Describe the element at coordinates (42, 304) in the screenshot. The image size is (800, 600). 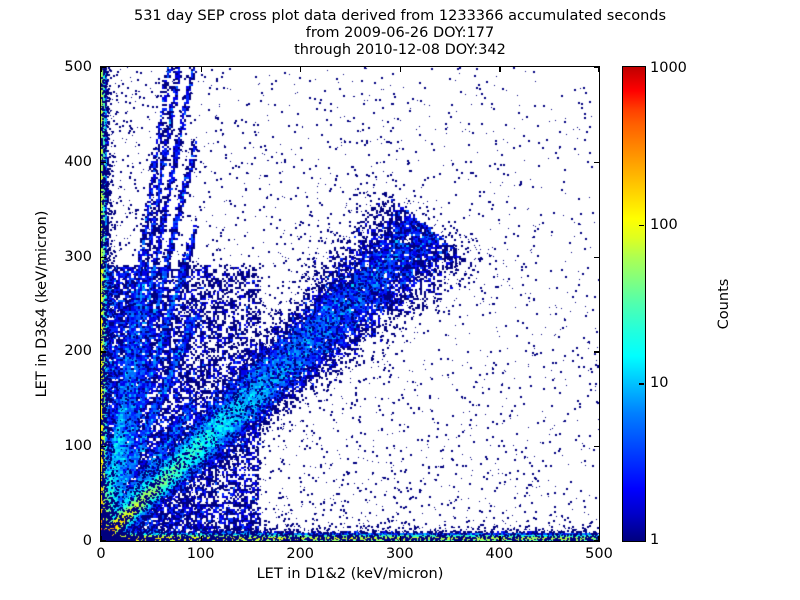
I see `y-axis-title: LET in D3&4 (keV/micron)` at that location.